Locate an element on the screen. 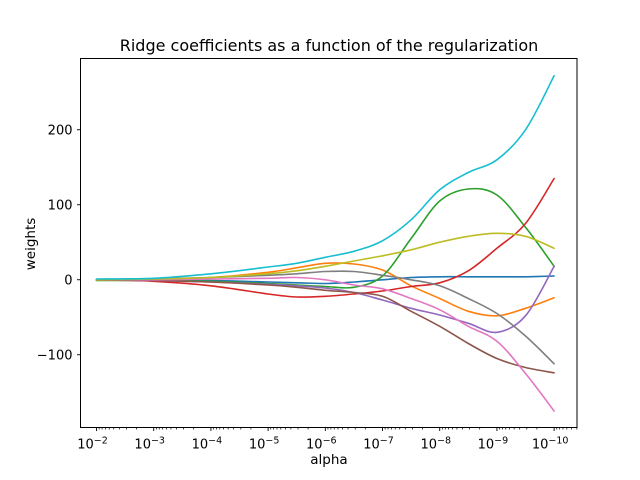 The height and width of the screenshot is (480, 640). coef-blue-line is located at coordinates (325, 280).